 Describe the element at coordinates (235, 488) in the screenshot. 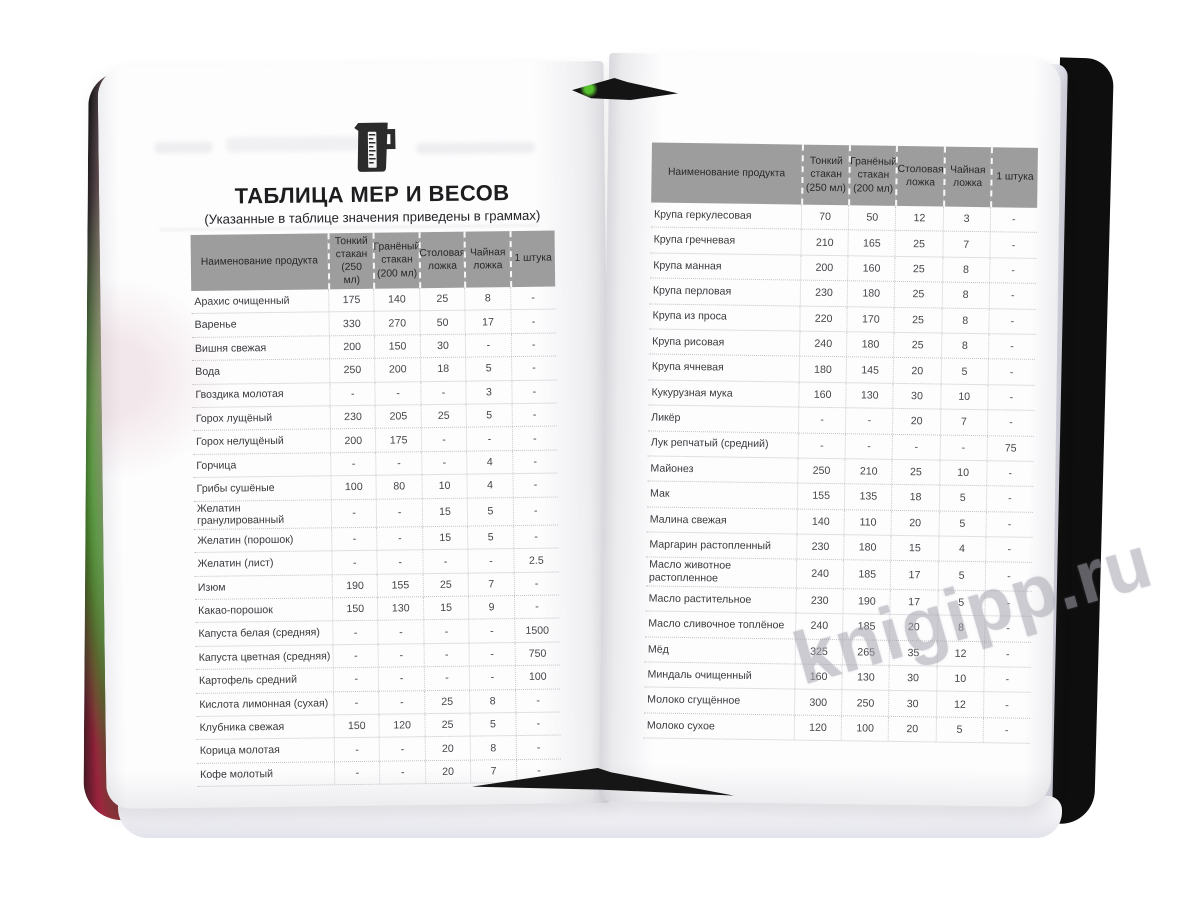

I see `product-name-cell: Грибы сушёные` at that location.